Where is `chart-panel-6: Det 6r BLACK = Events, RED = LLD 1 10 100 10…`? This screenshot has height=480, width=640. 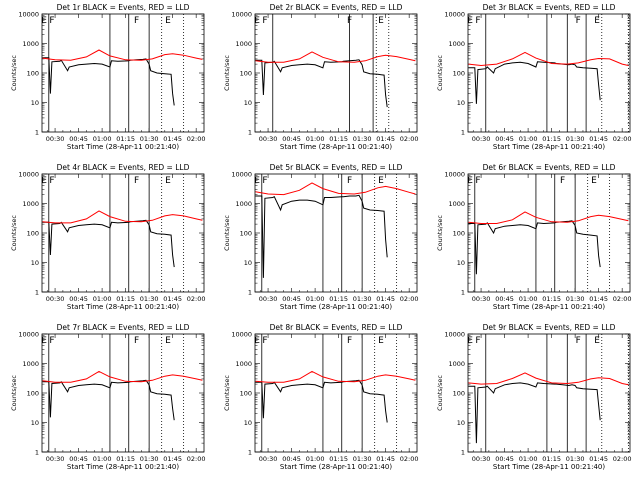
chart-panel-6: Det 6r BLACK = Events, RED = LLD 1 10 100 10… is located at coordinates (534, 237).